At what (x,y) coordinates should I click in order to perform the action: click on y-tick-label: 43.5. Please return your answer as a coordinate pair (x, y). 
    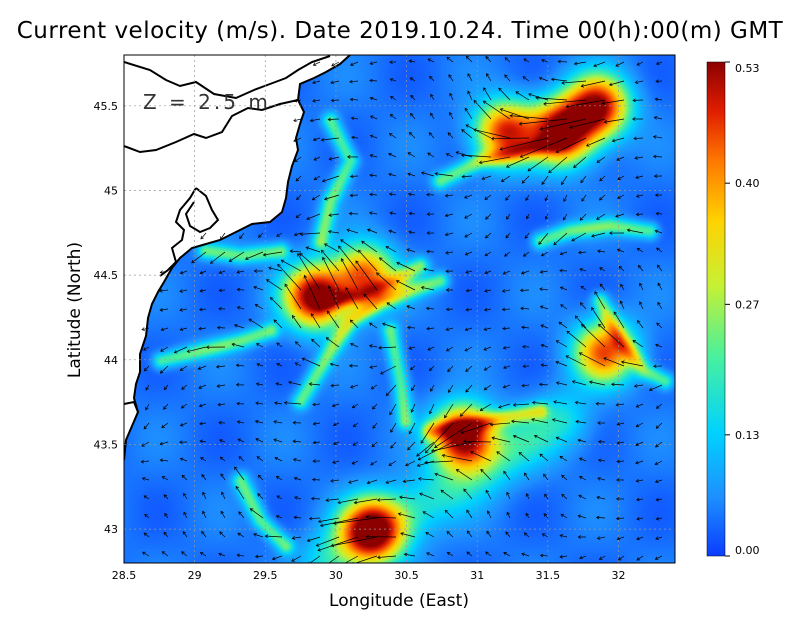
    Looking at the image, I should click on (106, 444).